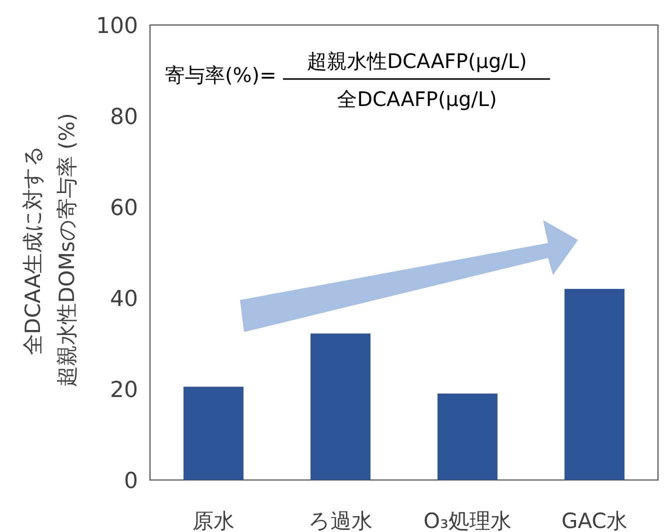 This screenshot has height=532, width=667. What do you see at coordinates (50, 250) in the screenshot?
I see `y-axis-title: 全DCAA生成に対する超親水性DOMsの寄与率 (%)` at bounding box center [50, 250].